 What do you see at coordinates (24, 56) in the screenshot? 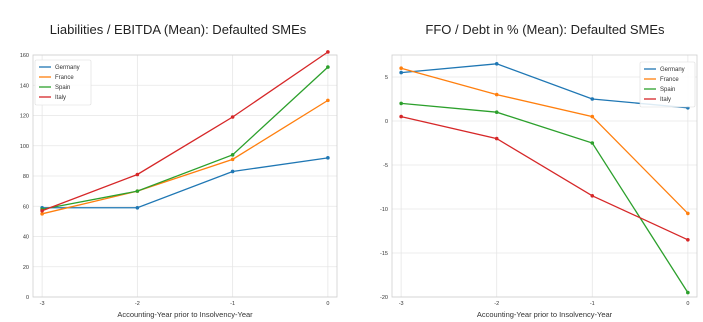
I see `y-tick-label: 160` at bounding box center [24, 56].